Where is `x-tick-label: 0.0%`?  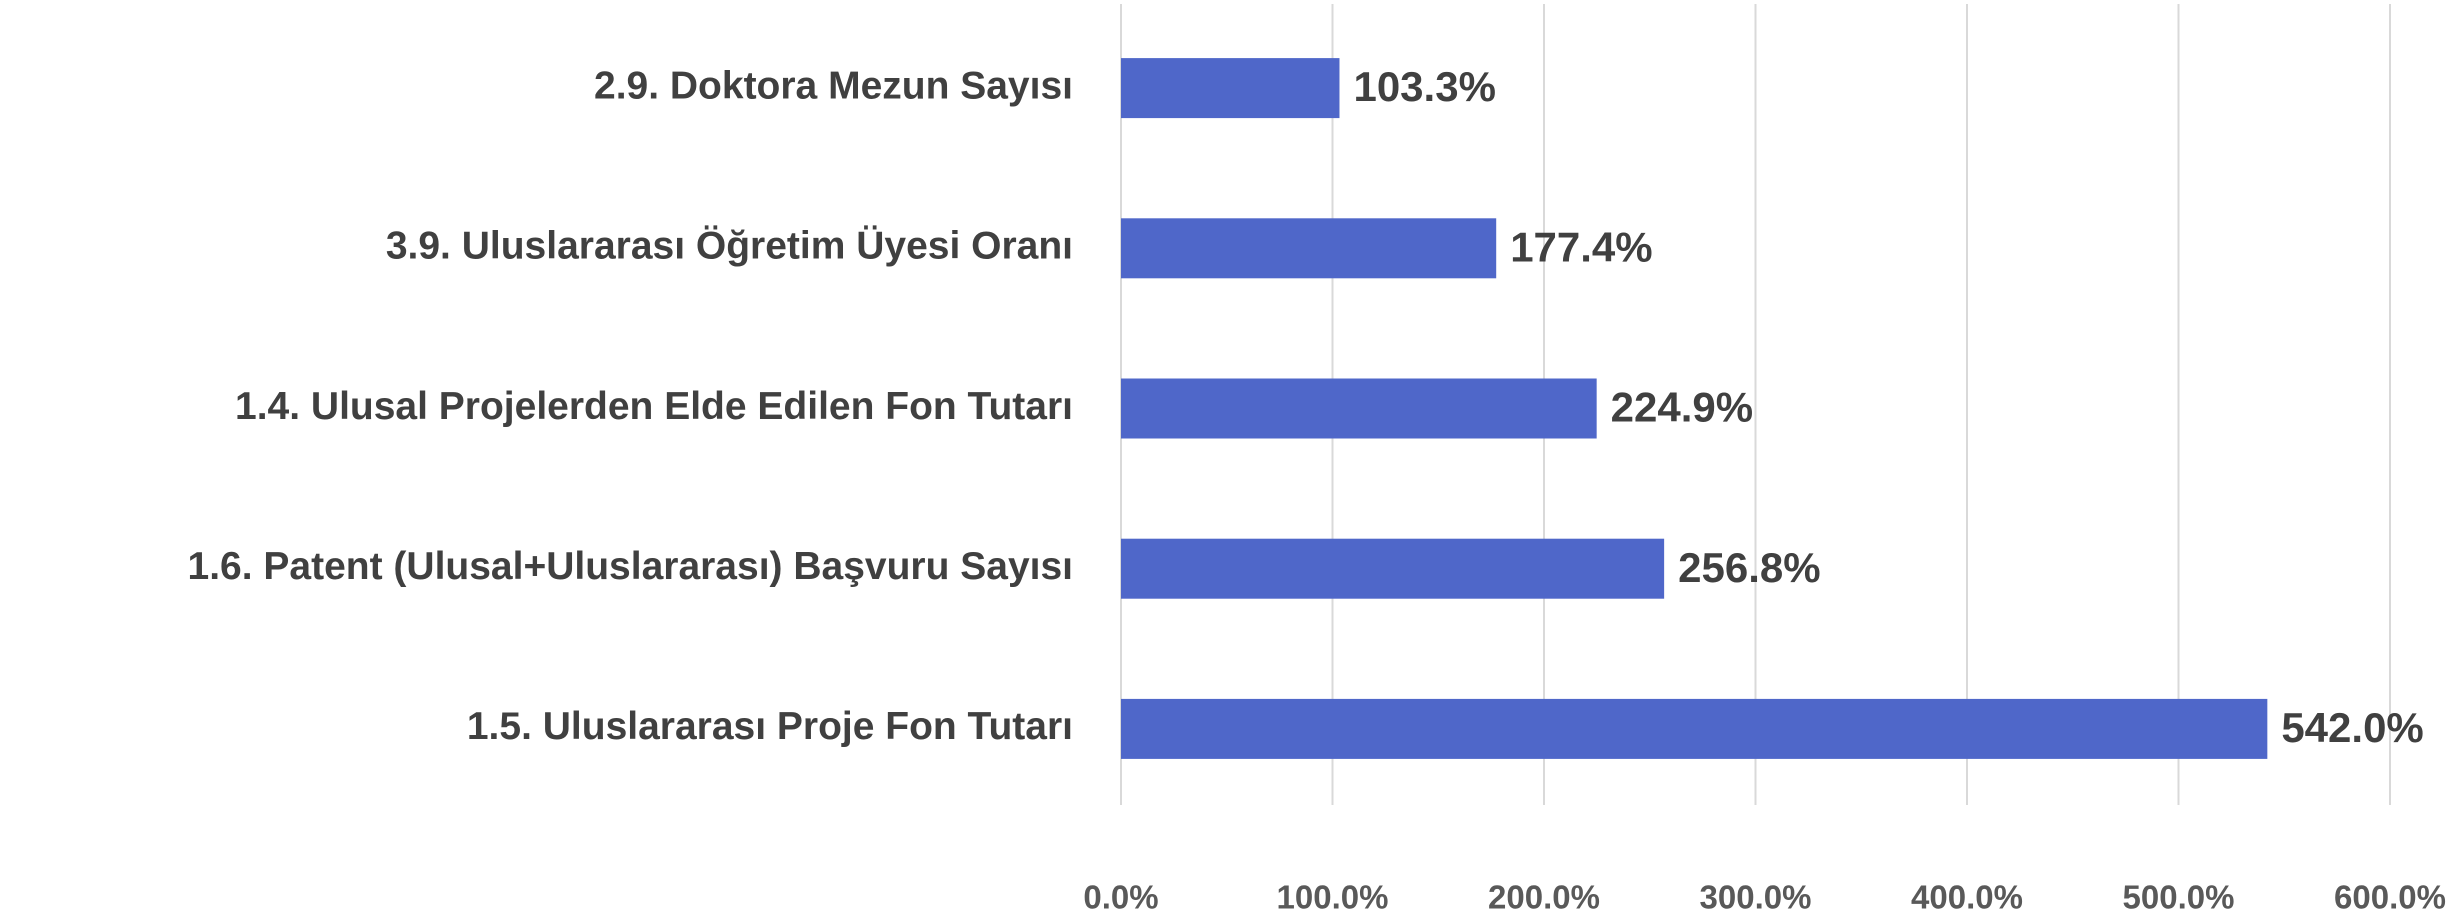 x-tick-label: 0.0% is located at coordinates (1120, 897).